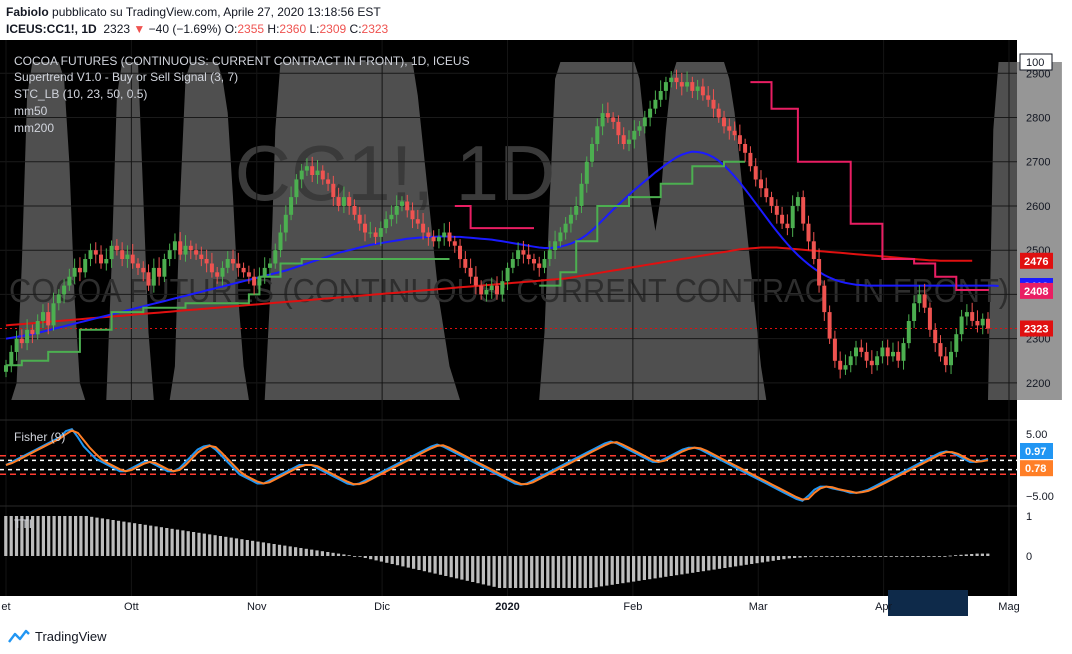 The width and height of the screenshot is (1072, 654). Describe the element at coordinates (1038, 340) in the screenshot. I see `price-tick-label: 2300` at that location.